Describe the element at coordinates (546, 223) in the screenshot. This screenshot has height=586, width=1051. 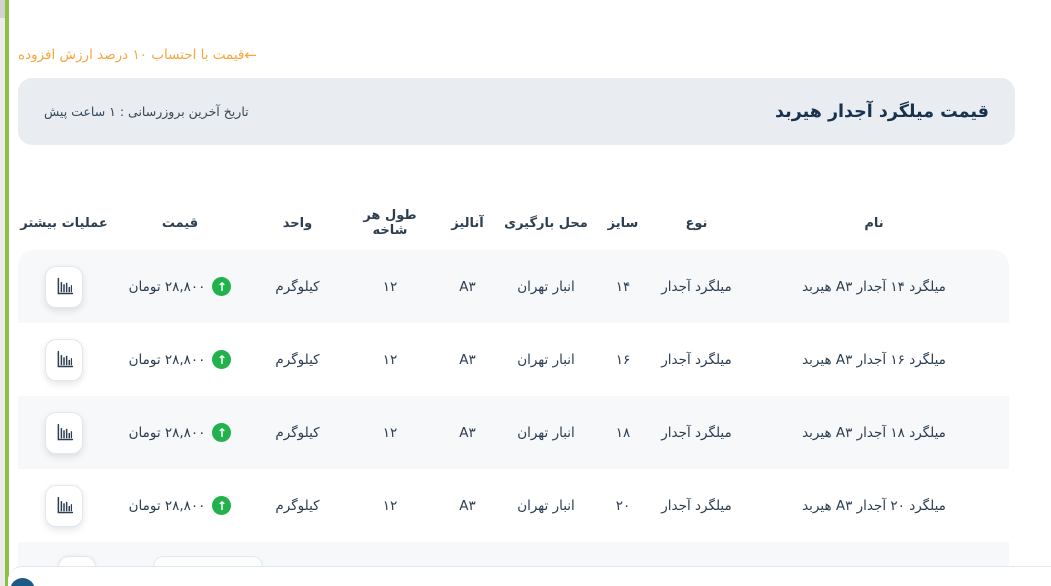
I see `col-header-location: محل بارگیری` at that location.